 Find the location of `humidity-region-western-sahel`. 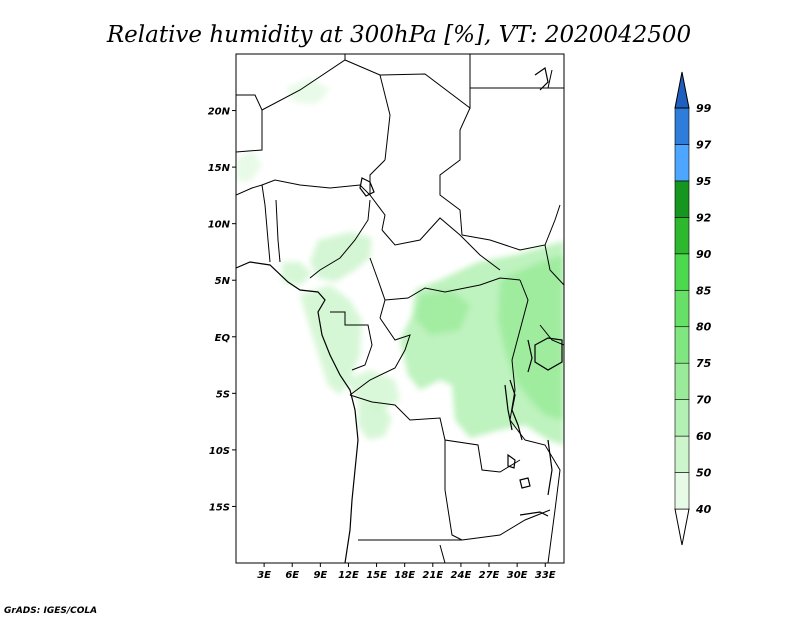

humidity-region-western-sahel is located at coordinates (249, 166).